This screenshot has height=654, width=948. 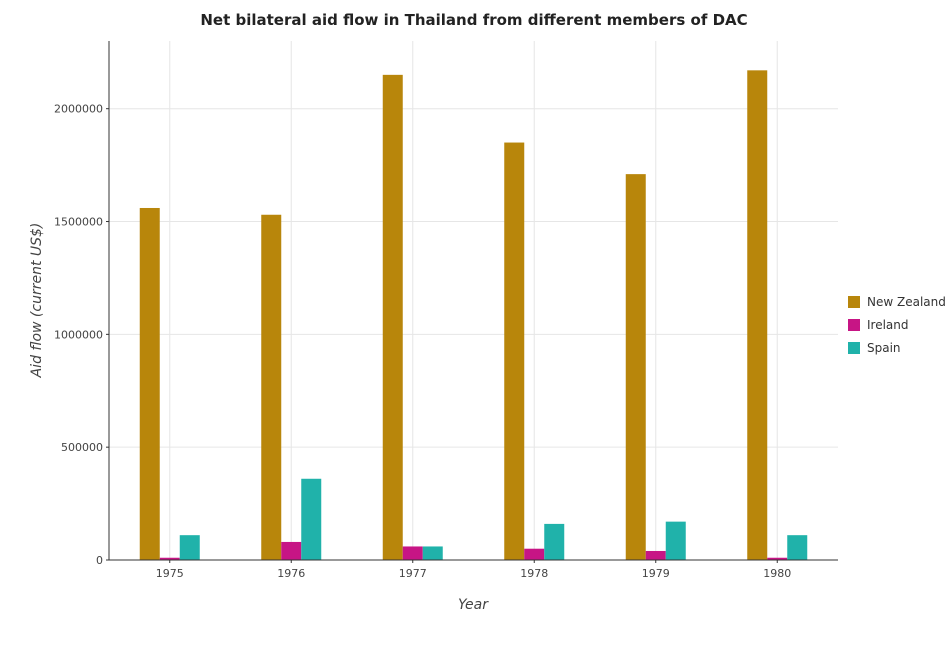 I want to click on legend: New Zealand Ireland Spain, so click(x=897, y=325).